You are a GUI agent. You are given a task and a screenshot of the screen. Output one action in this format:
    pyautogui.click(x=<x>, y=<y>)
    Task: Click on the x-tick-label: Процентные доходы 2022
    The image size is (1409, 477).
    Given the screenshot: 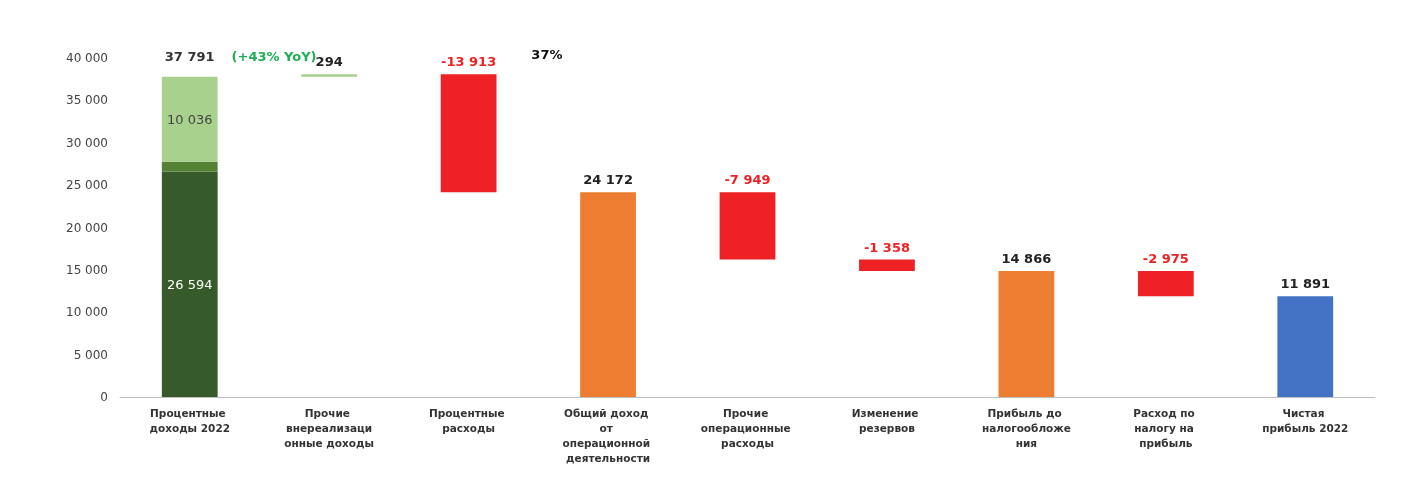 What is the action you would take?
    pyautogui.click(x=189, y=420)
    